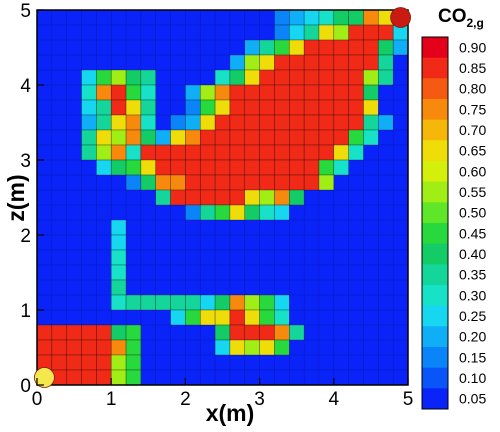 The height and width of the screenshot is (432, 500). Describe the element at coordinates (25, 86) in the screenshot. I see `y-tick-label: 4` at that location.